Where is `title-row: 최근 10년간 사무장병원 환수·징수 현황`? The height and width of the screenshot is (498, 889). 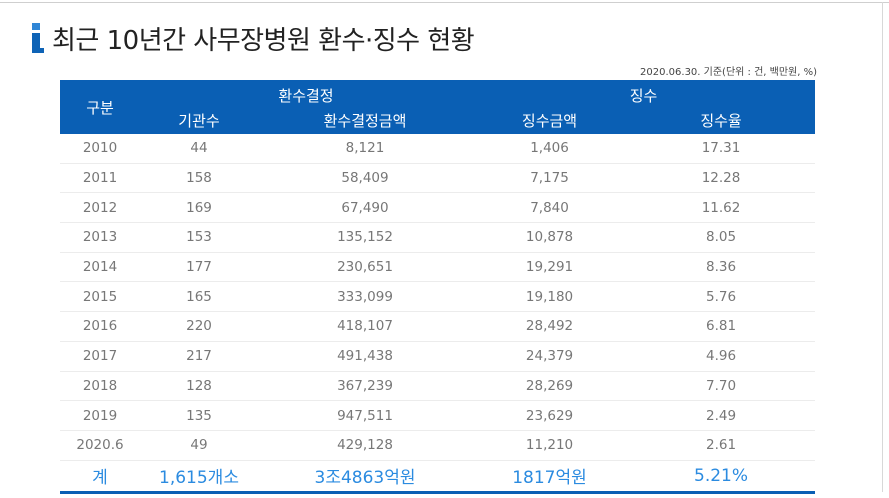 title-row: 최근 10년간 사무장병원 환수·징수 현황 is located at coordinates (252, 38).